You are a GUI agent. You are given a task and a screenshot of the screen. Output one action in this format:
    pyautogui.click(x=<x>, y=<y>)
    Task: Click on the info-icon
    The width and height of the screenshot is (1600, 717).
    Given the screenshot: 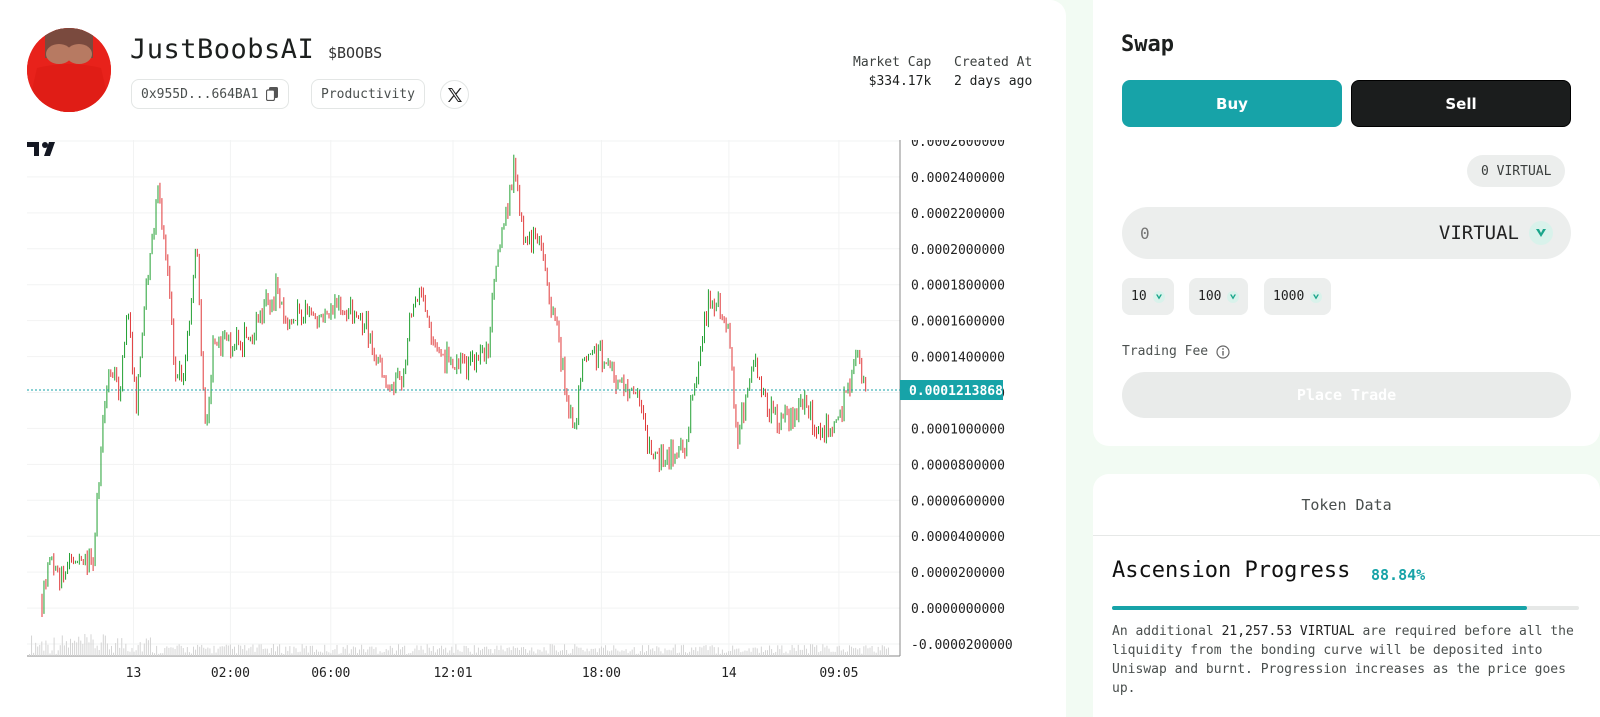 What is the action you would take?
    pyautogui.click(x=1223, y=351)
    